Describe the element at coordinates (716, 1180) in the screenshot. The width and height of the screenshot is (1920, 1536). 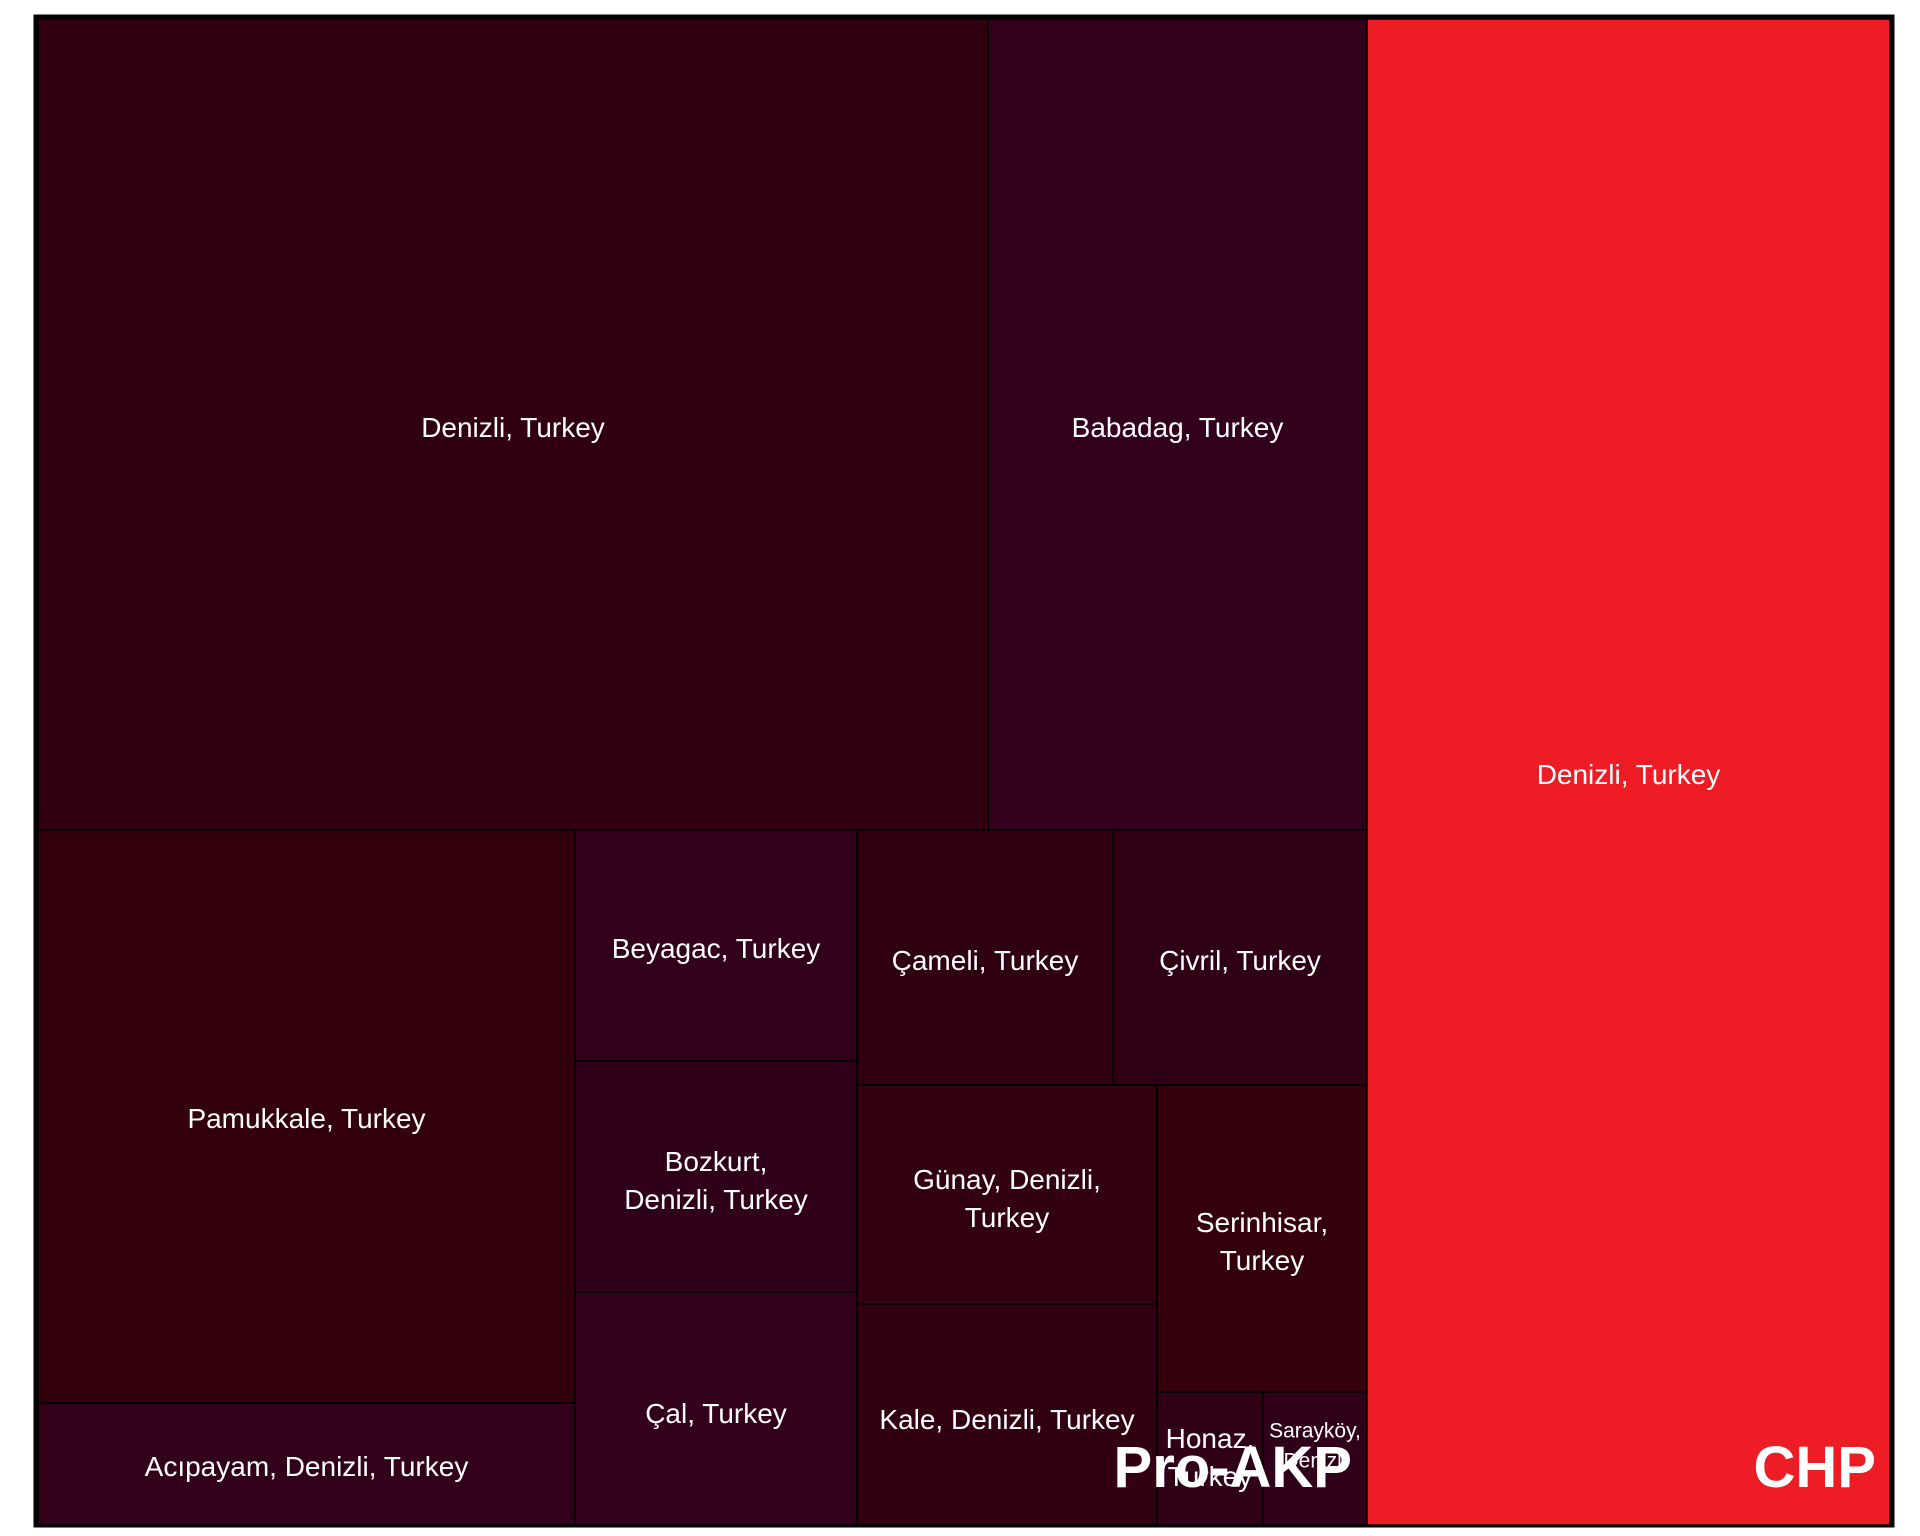
I see `treemap-tile-label: Bozkurt, Denizli, Turkey` at that location.